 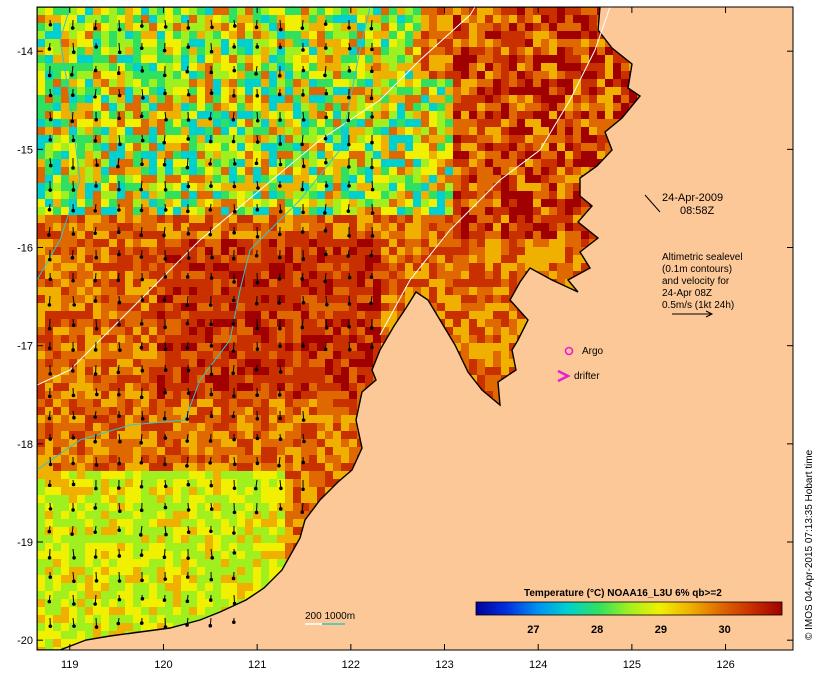 What do you see at coordinates (257, 665) in the screenshot?
I see `lon-tick-label: 121` at bounding box center [257, 665].